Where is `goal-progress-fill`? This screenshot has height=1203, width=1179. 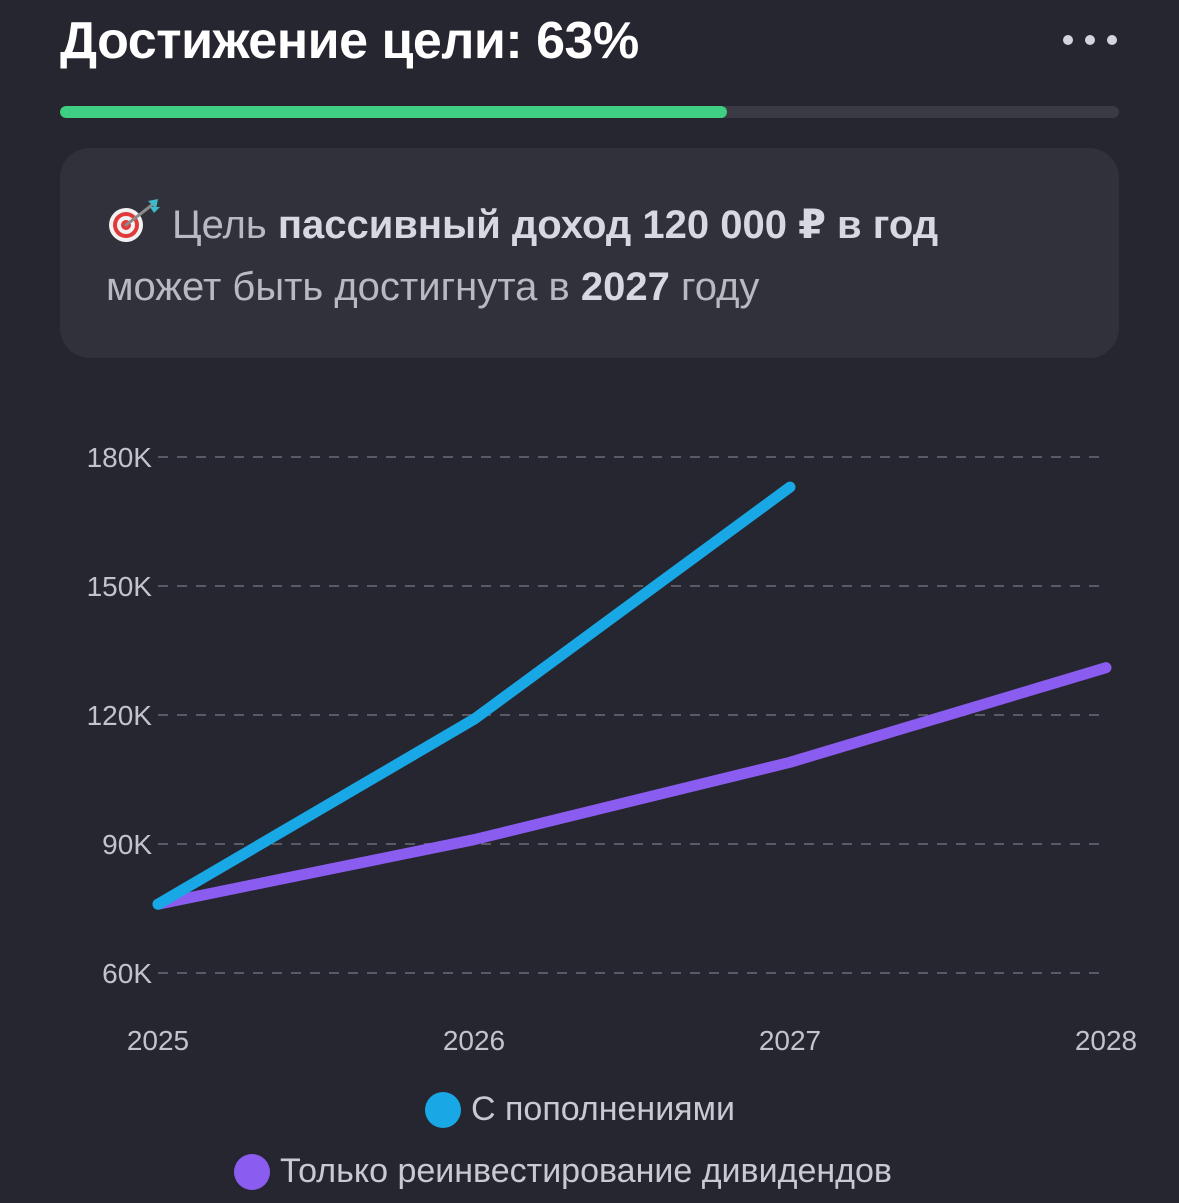 goal-progress-fill is located at coordinates (394, 112).